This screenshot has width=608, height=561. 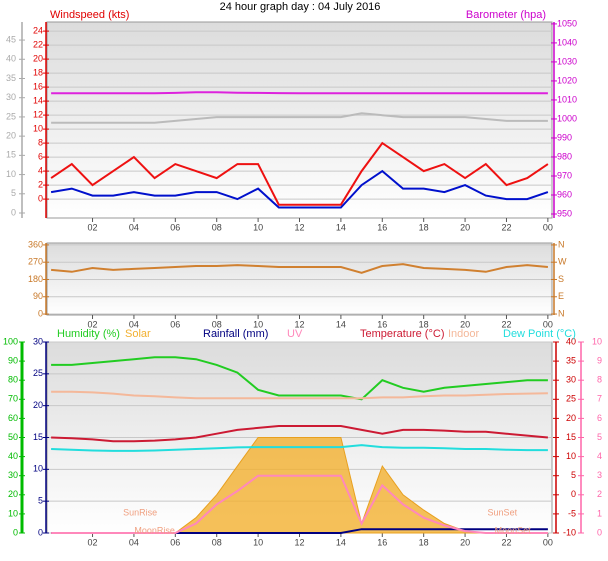 What do you see at coordinates (13, 193) in the screenshot?
I see `y3-tick-label: 5` at bounding box center [13, 193].